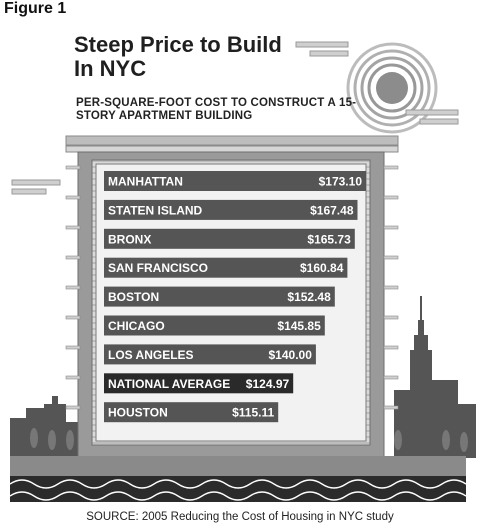 The image size is (480, 529). I want to click on bar-category-label: CHICAGO, so click(136, 326).